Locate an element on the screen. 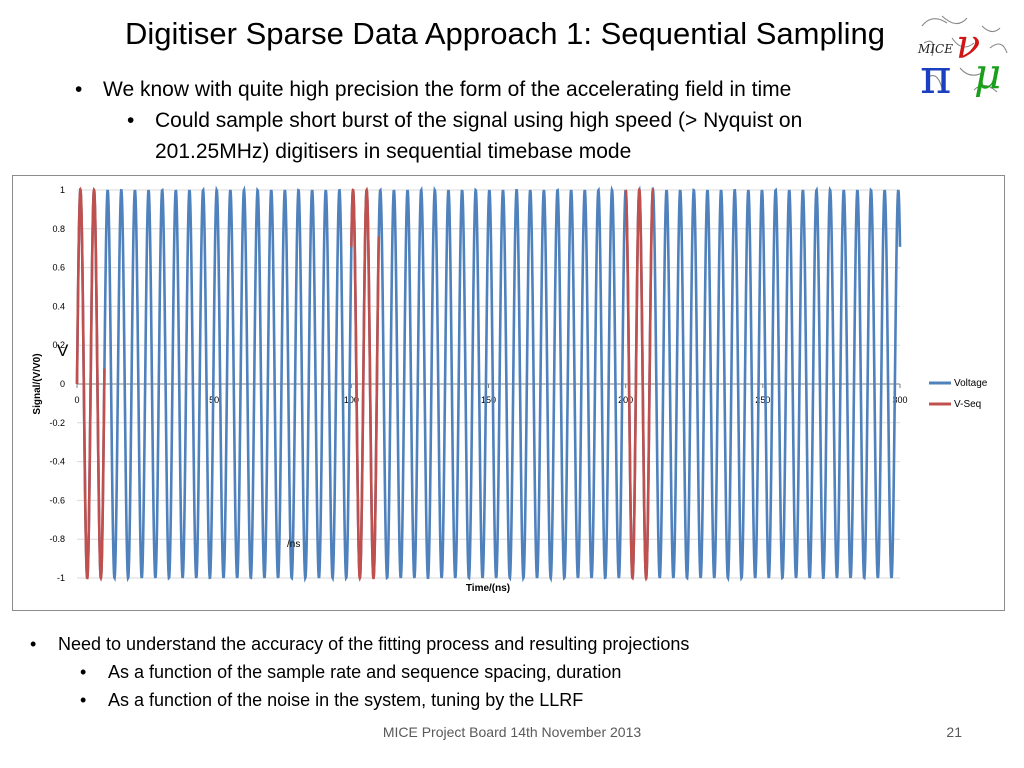  legend-label-voltage: Voltage is located at coordinates (971, 383).